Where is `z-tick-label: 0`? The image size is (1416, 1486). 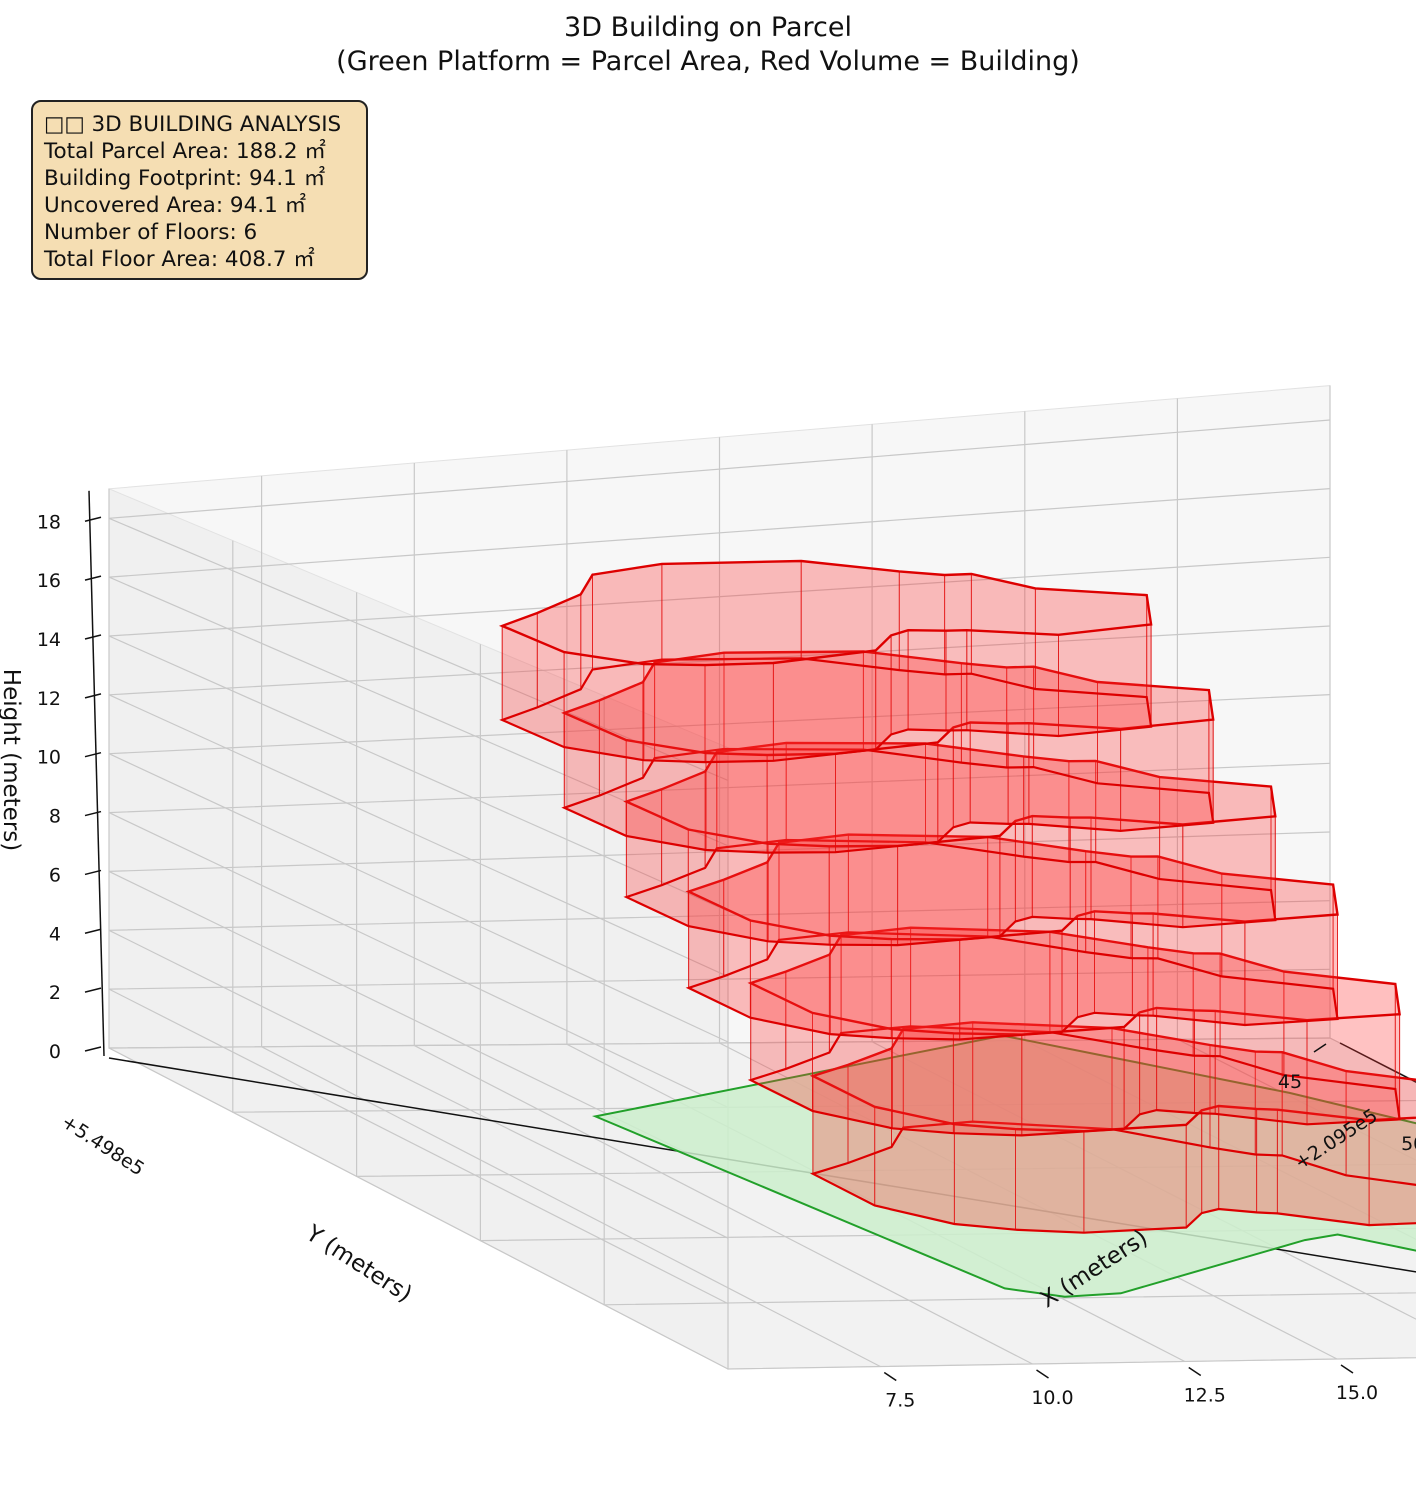
z-tick-label: 0 is located at coordinates (55, 1052).